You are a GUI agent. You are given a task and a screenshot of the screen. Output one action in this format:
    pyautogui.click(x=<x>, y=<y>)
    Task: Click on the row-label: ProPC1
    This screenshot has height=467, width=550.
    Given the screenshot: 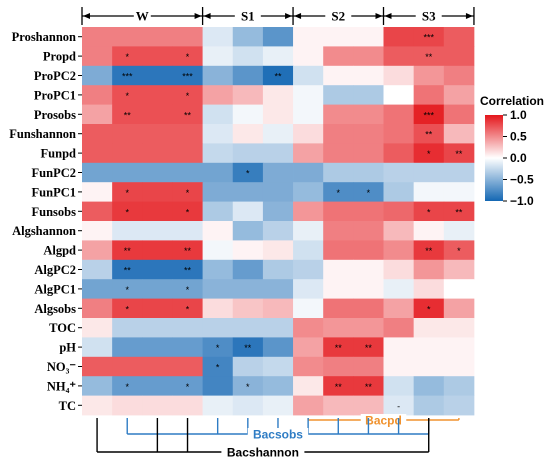 What is the action you would take?
    pyautogui.click(x=55, y=95)
    